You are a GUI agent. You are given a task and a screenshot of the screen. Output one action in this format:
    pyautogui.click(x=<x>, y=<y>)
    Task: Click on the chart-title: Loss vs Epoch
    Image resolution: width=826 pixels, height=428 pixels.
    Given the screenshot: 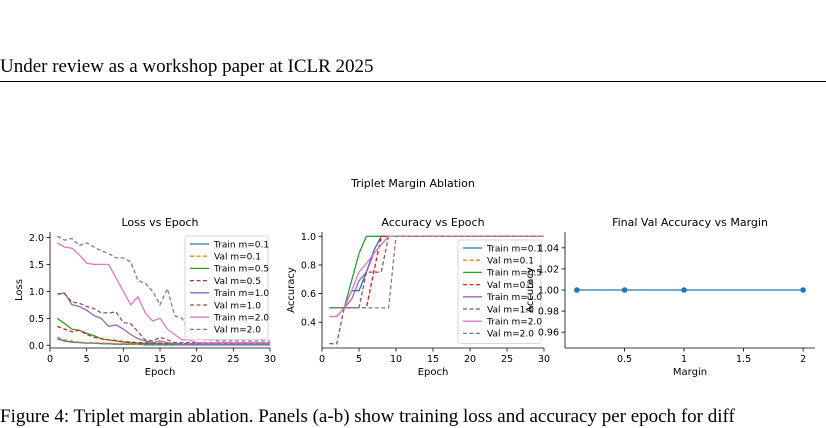 What is the action you would take?
    pyautogui.click(x=159, y=222)
    